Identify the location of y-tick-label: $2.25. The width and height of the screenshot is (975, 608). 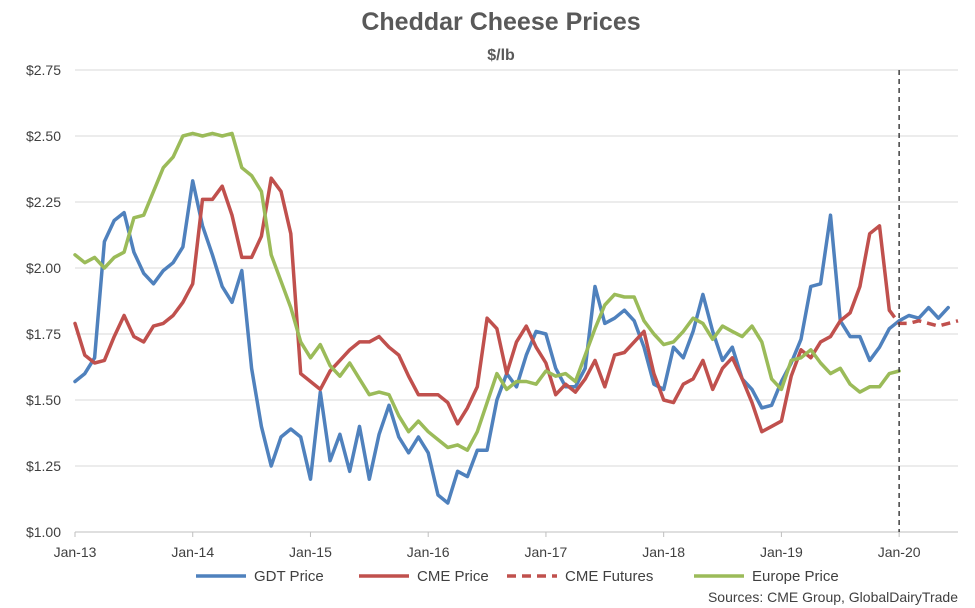
(43, 202).